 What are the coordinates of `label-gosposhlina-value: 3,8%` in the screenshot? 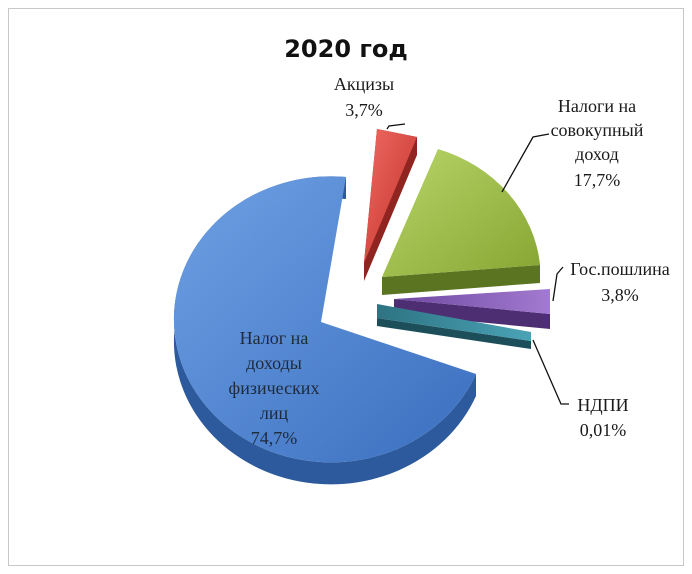 It's located at (620, 295).